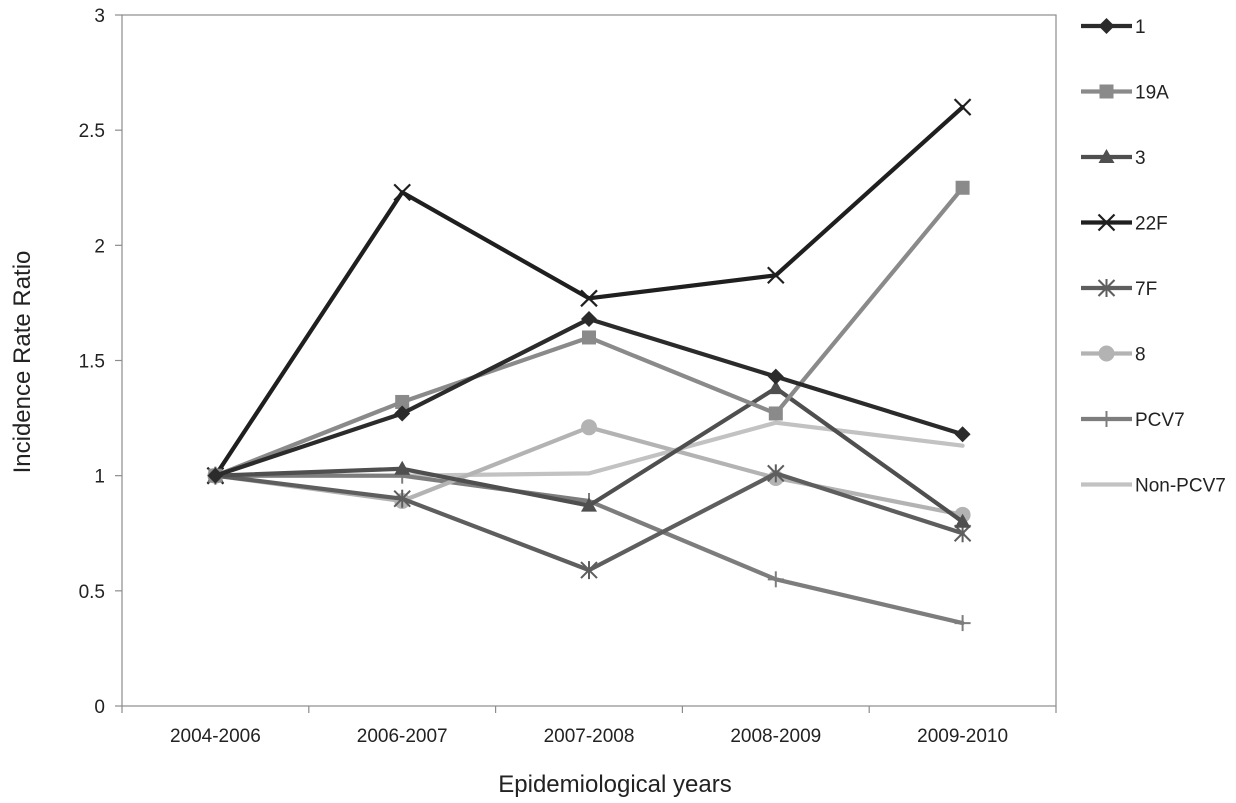  What do you see at coordinates (589, 522) in the screenshot?
I see `series-7f` at bounding box center [589, 522].